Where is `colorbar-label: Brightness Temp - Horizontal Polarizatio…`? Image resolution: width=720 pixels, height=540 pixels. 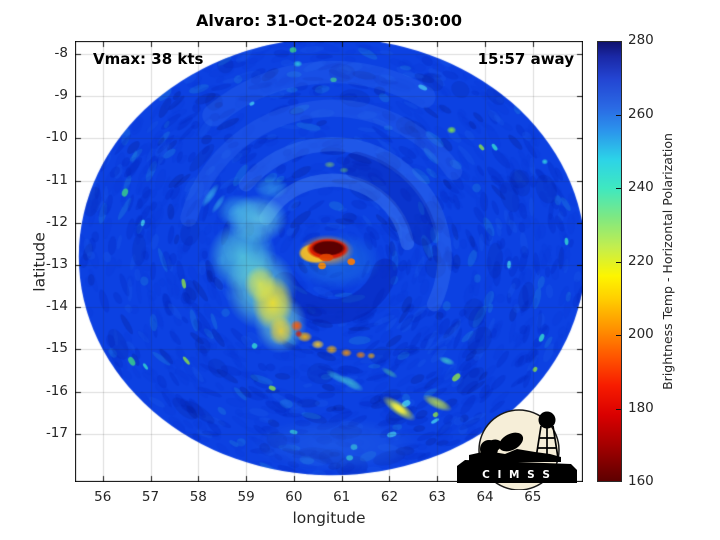 colorbar-label: Brightness Temp - Horizontal Polarizatio… is located at coordinates (667, 261).